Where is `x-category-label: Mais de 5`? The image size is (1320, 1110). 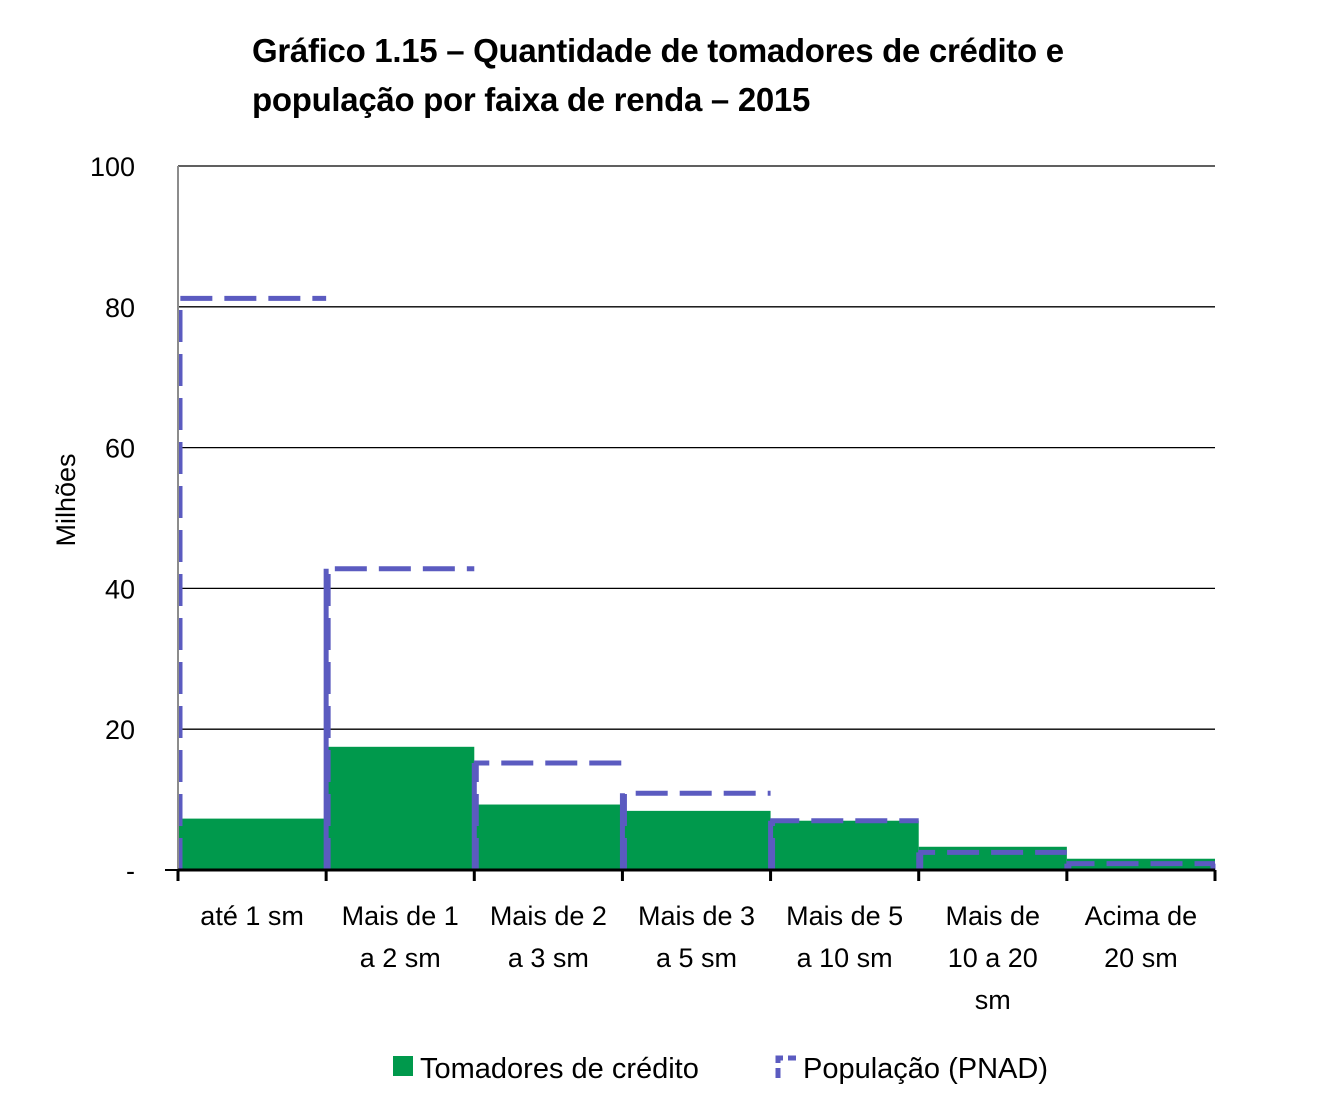 x-category-label: Mais de 5 is located at coordinates (844, 916).